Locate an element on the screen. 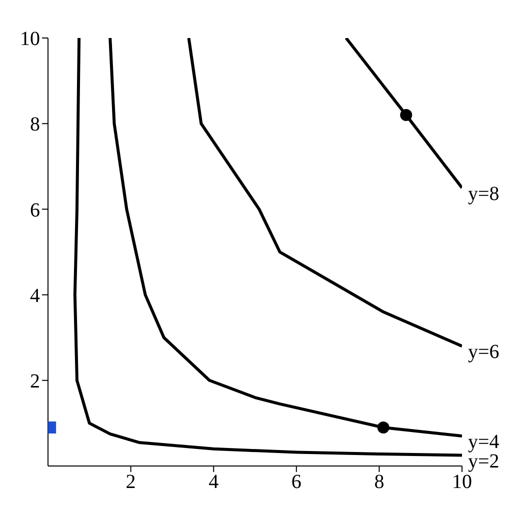  y-tick-label: 2 is located at coordinates (35, 381).